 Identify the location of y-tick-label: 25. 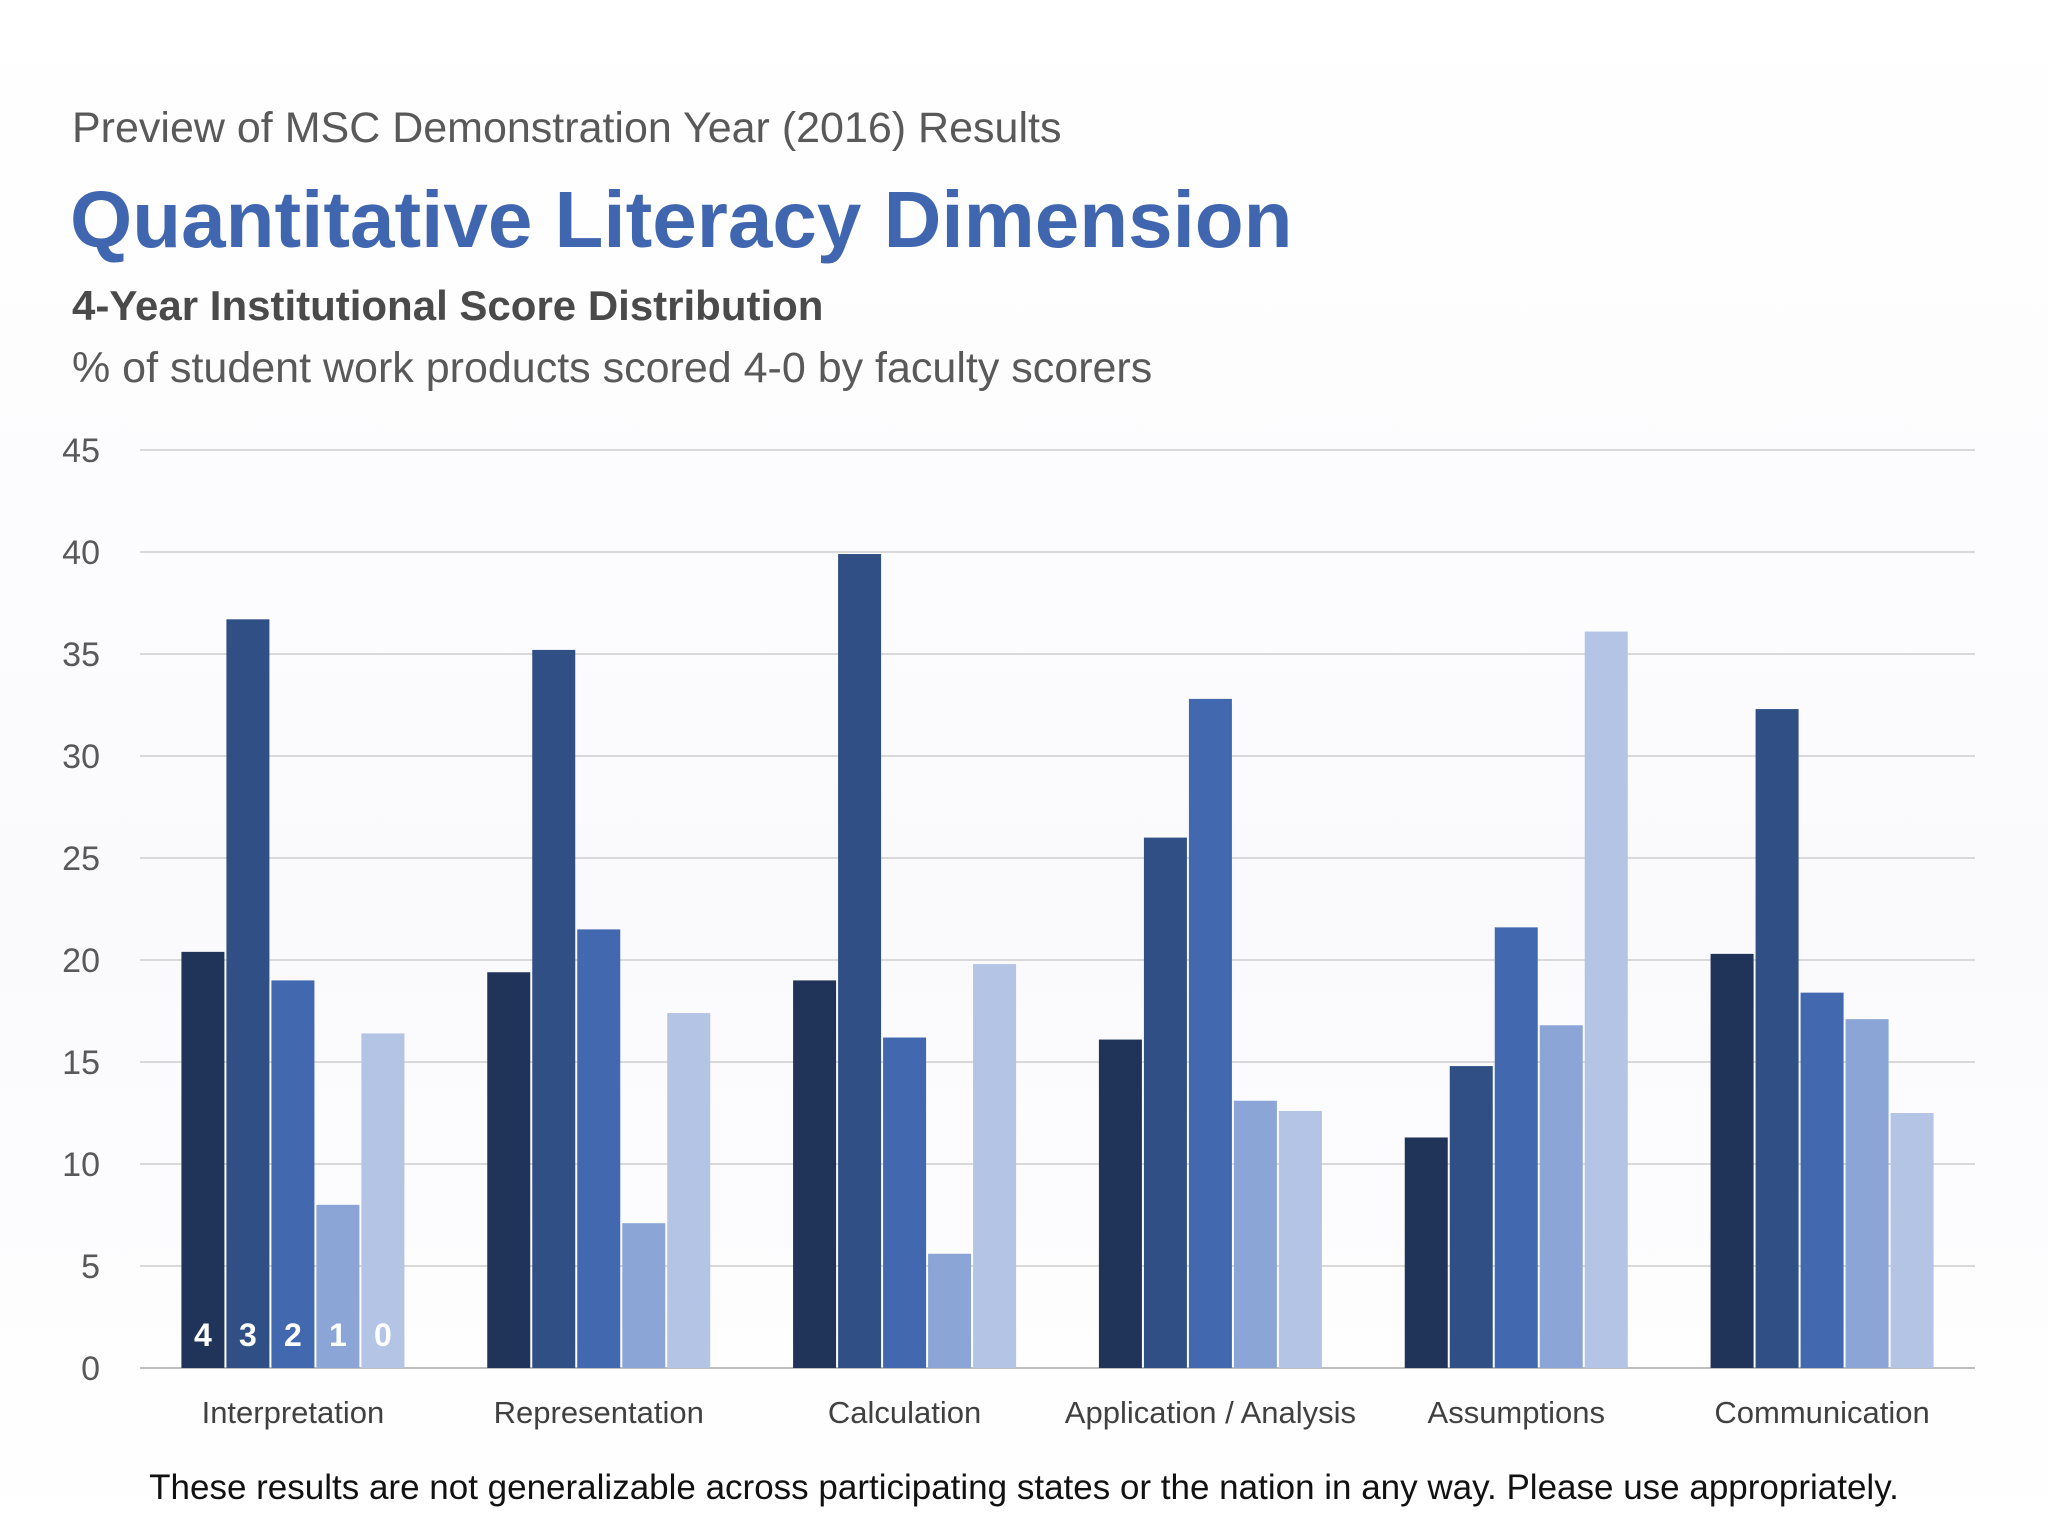
(81, 859).